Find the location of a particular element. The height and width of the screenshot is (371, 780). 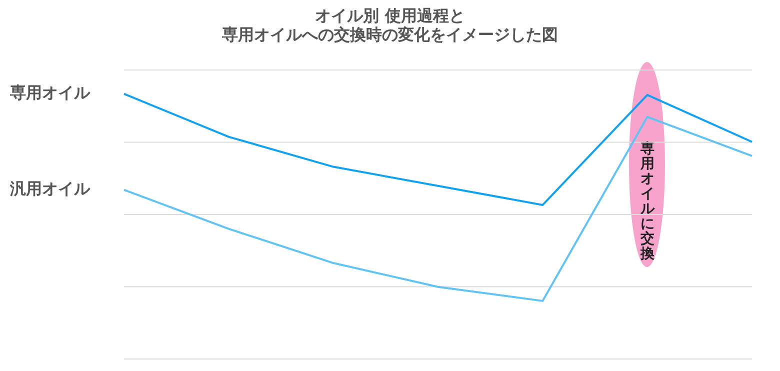

chart-subtitle: 専用オイルへの交換時の変化をイメージした図 is located at coordinates (390, 34).